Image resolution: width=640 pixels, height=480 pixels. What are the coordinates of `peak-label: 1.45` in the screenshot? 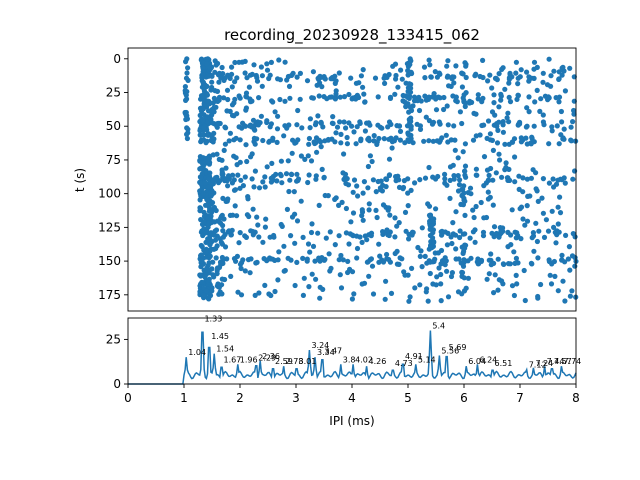 It's located at (220, 336).